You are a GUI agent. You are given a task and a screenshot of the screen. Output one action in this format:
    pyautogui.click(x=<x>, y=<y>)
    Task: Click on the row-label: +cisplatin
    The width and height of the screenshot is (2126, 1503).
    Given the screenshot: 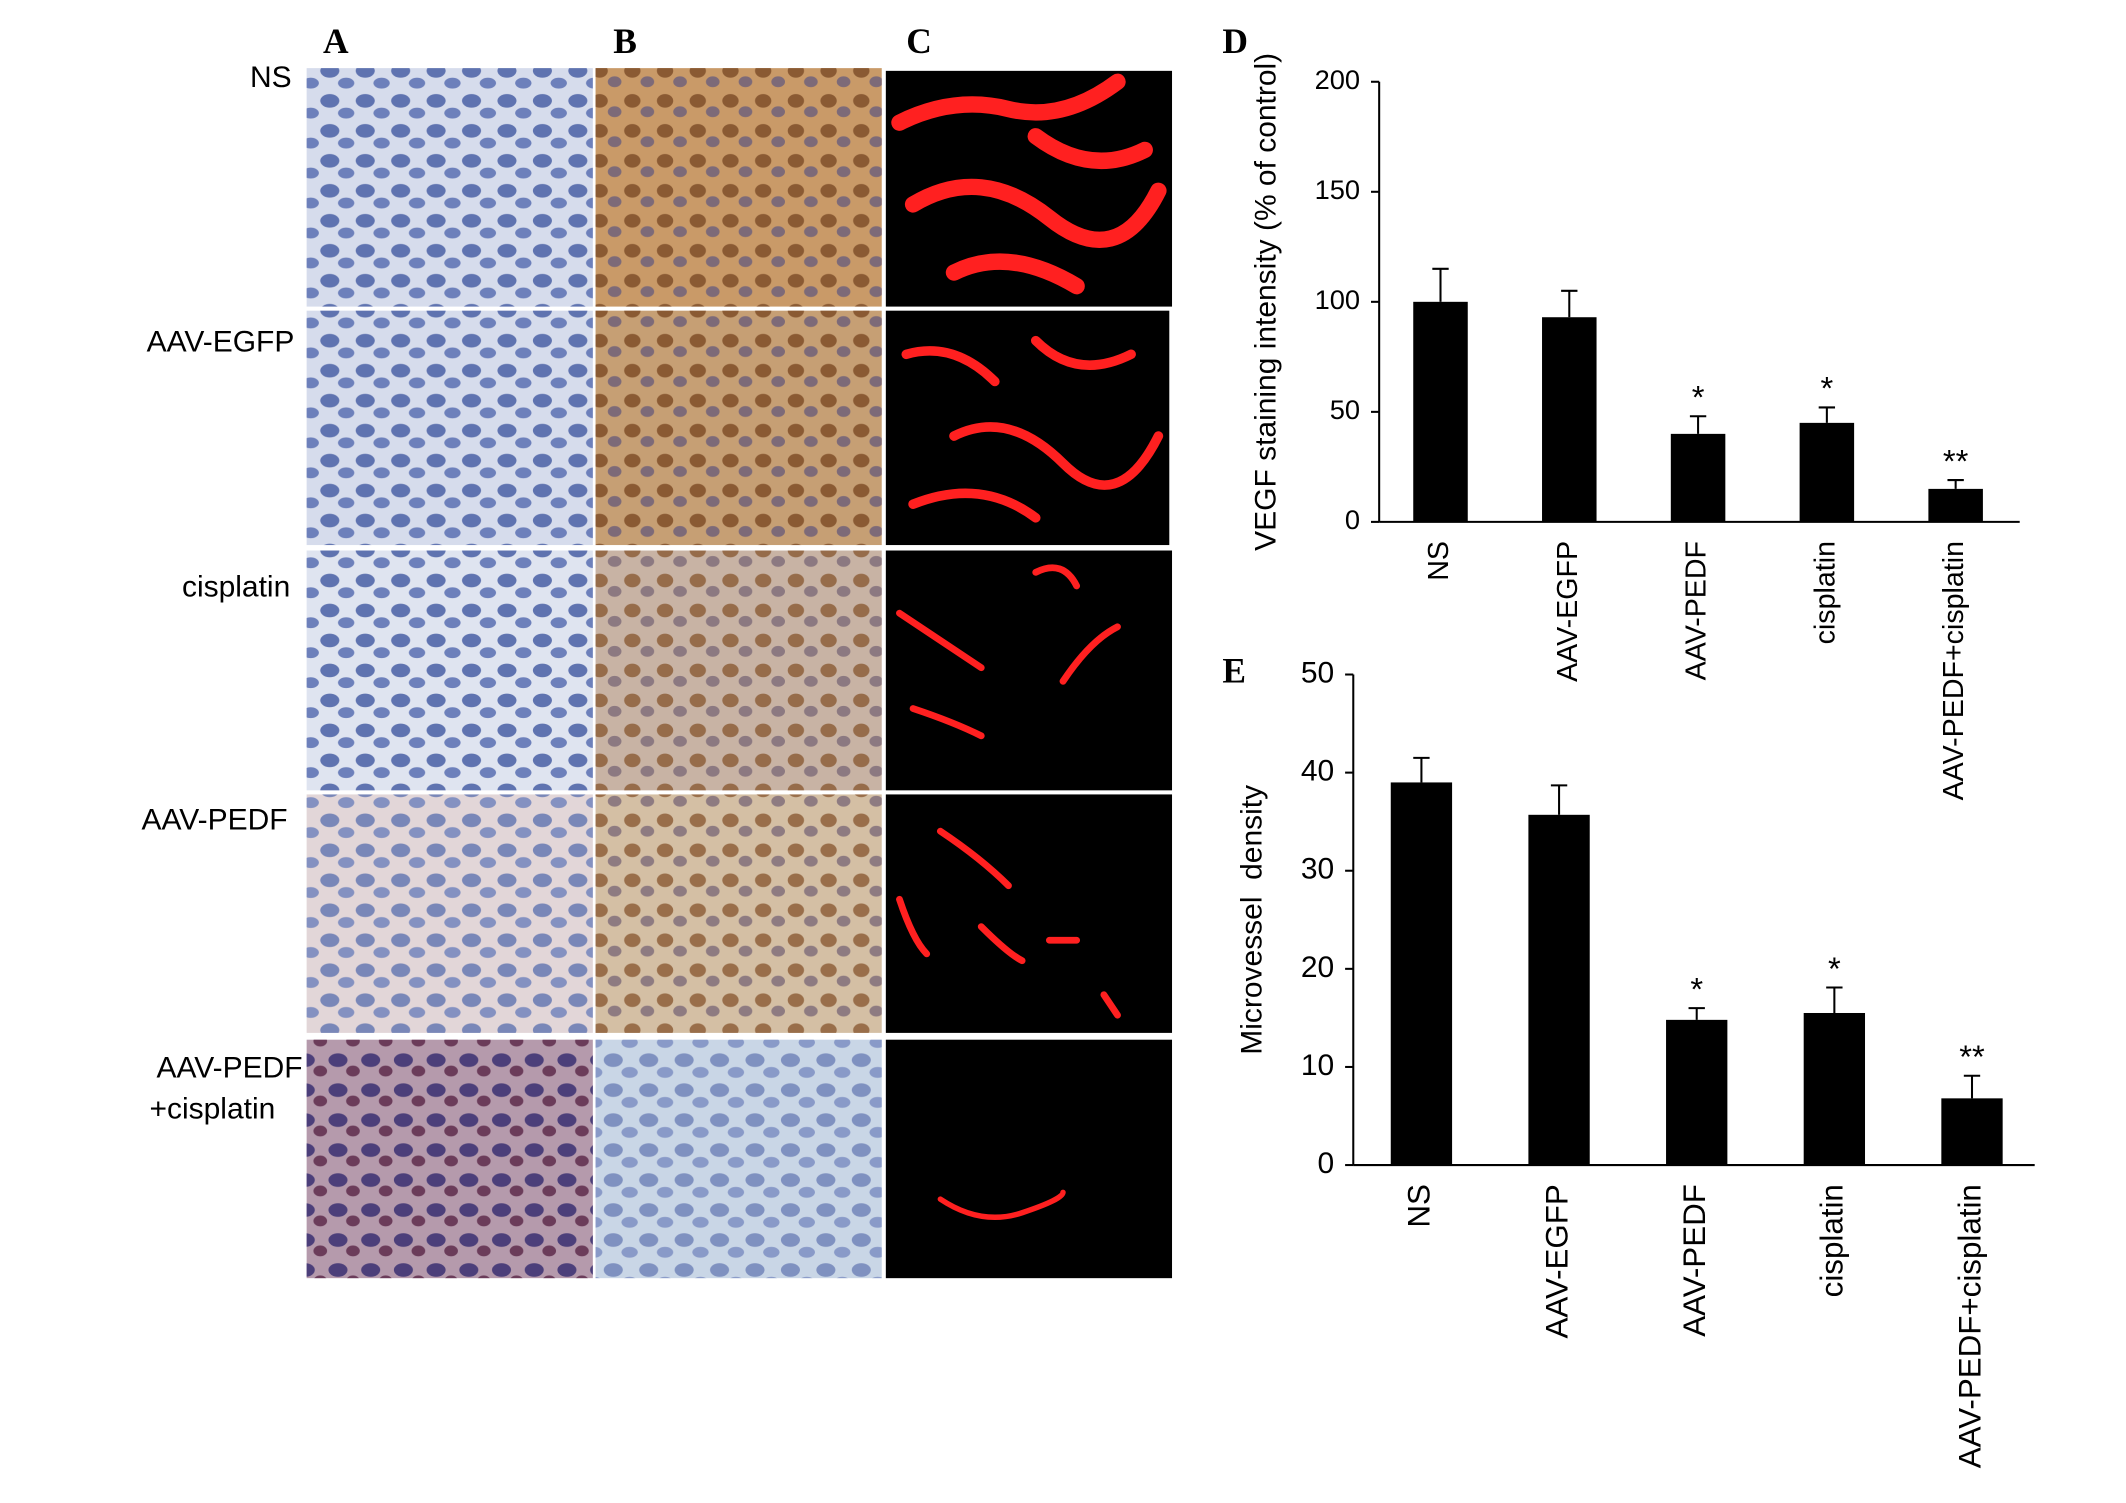 What is the action you would take?
    pyautogui.click(x=213, y=1108)
    